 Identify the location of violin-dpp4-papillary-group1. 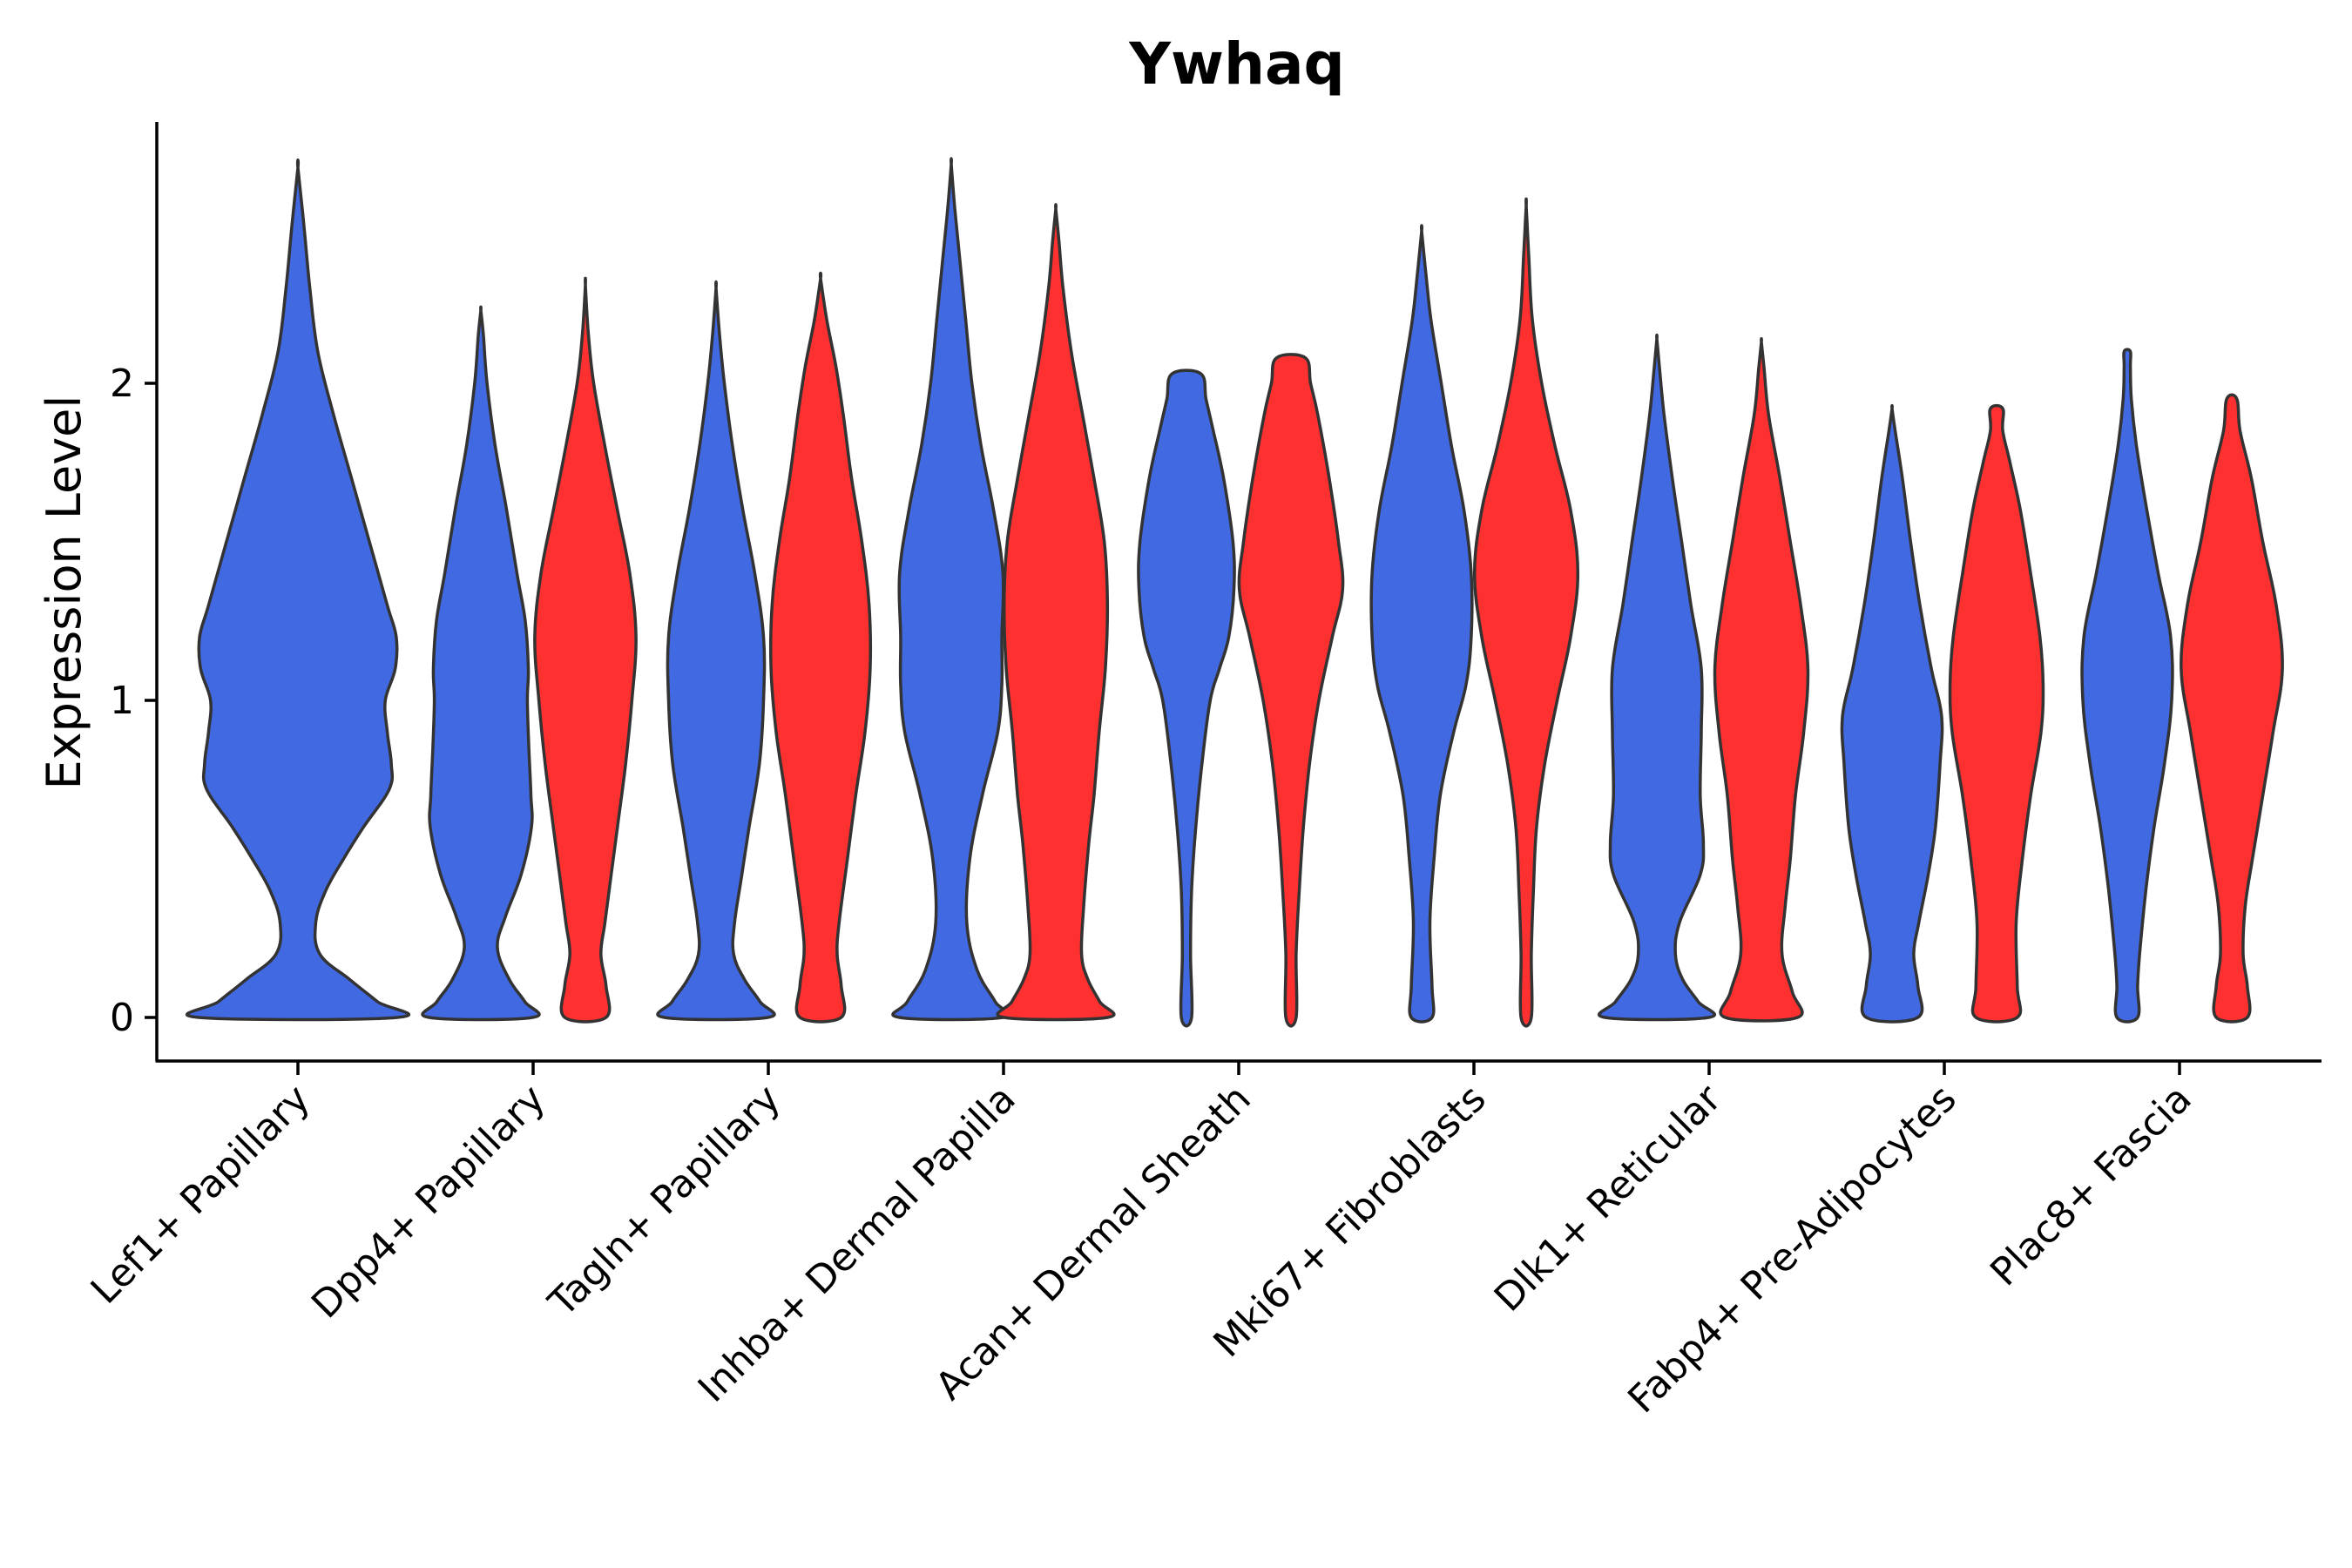
(481, 663).